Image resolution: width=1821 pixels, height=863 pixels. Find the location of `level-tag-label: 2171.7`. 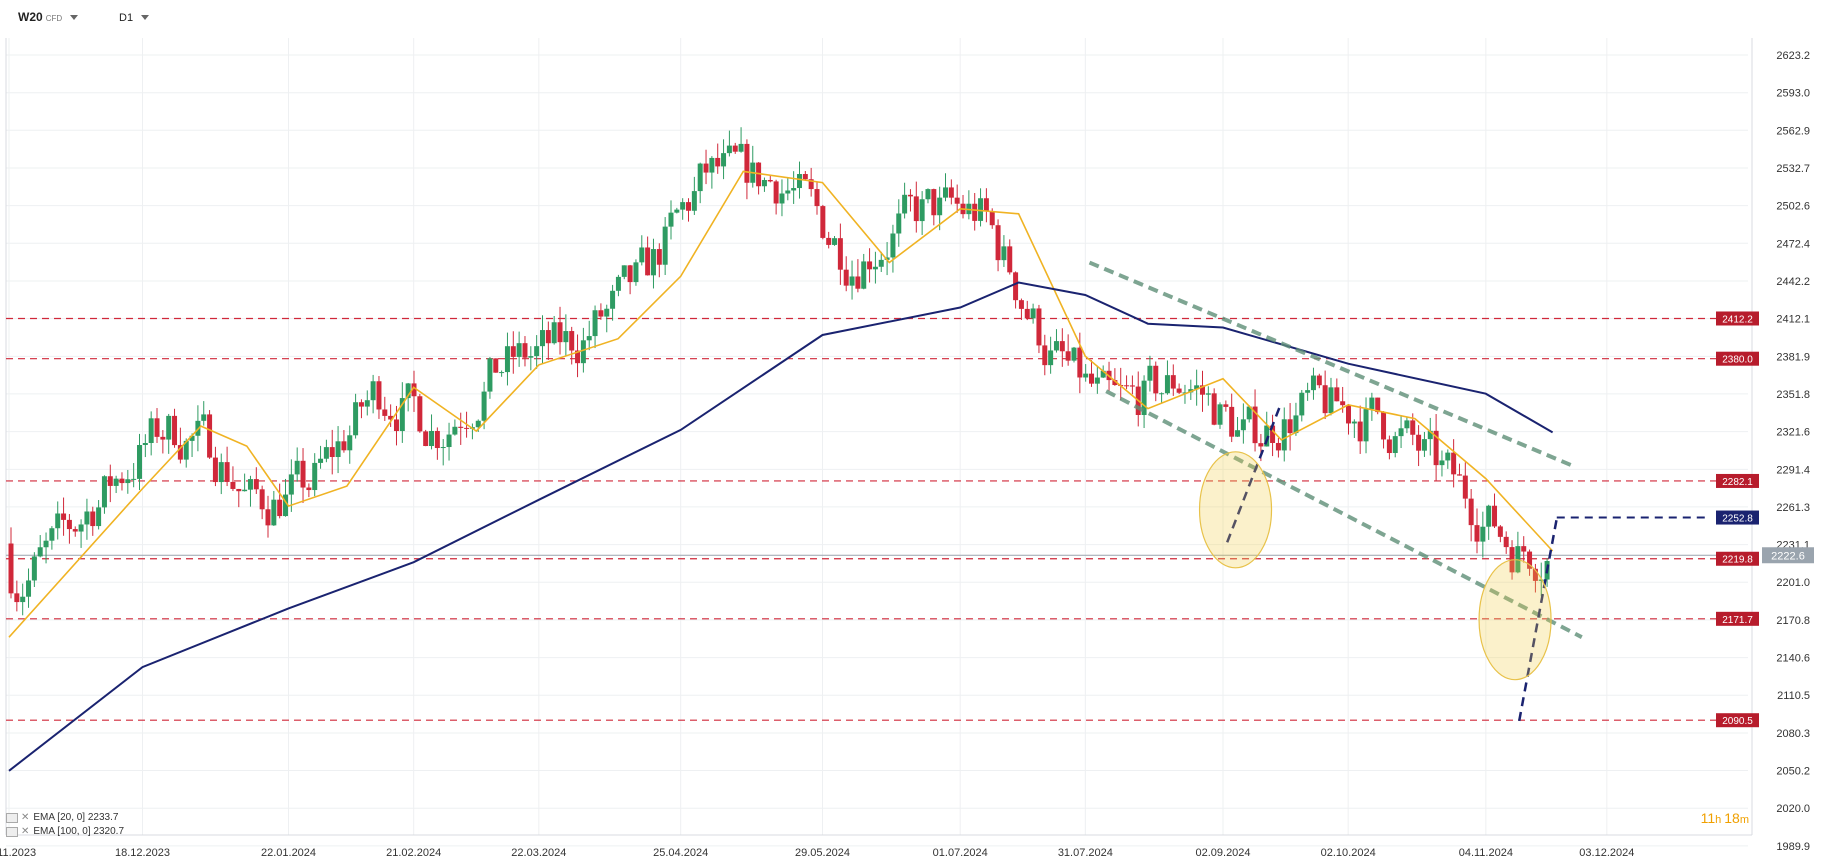

level-tag-label: 2171.7 is located at coordinates (1737, 620).